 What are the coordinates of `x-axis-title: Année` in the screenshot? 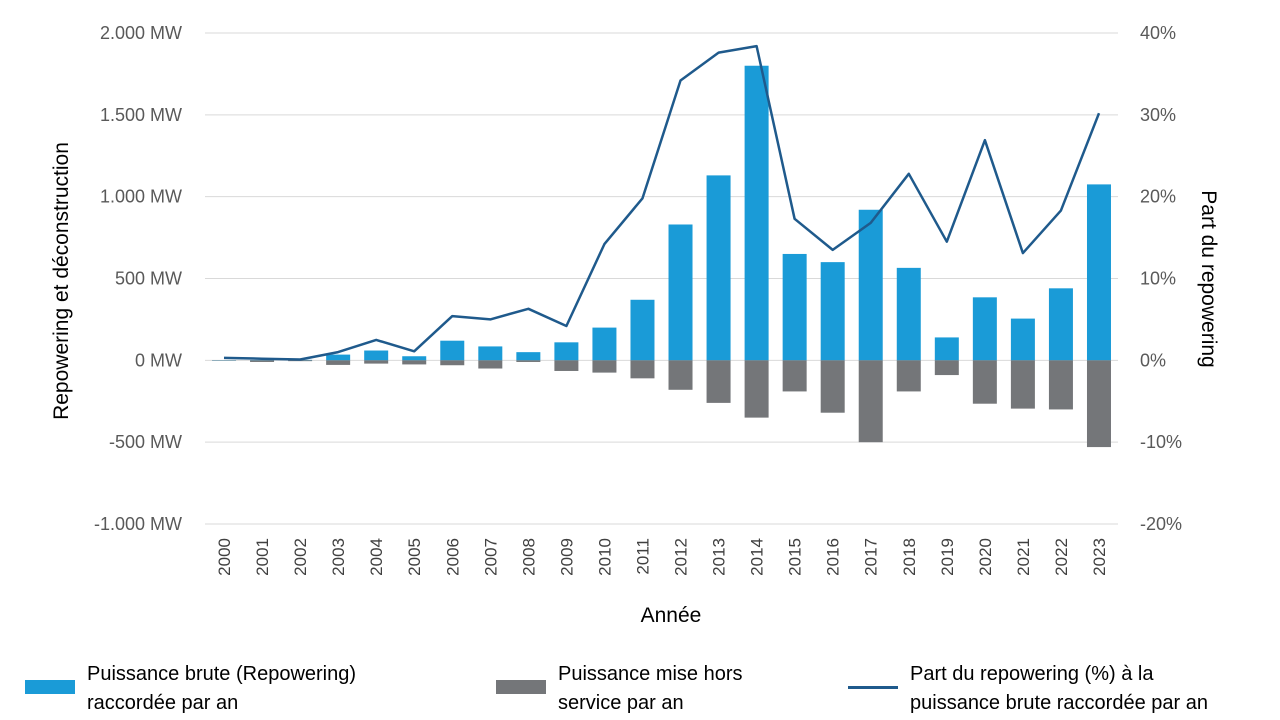 It's located at (671, 615).